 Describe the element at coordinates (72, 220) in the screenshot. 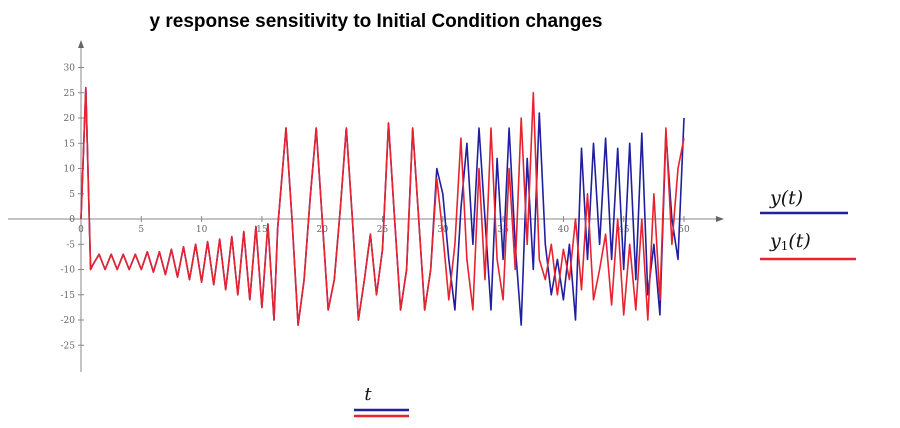

I see `y-tick-label: 0` at that location.